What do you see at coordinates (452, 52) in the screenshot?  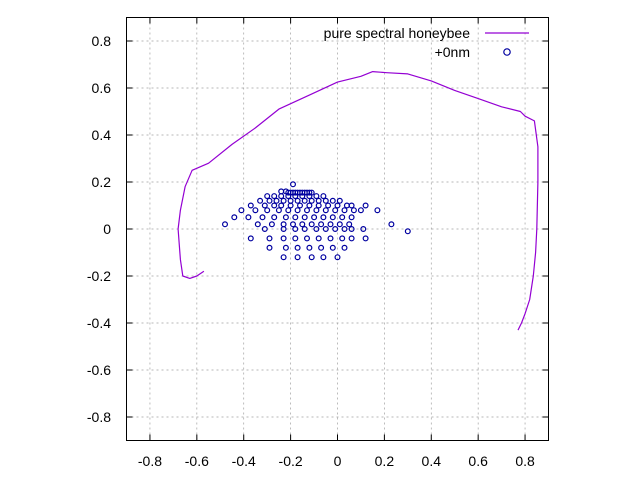 I see `legend-label: +0nm` at bounding box center [452, 52].